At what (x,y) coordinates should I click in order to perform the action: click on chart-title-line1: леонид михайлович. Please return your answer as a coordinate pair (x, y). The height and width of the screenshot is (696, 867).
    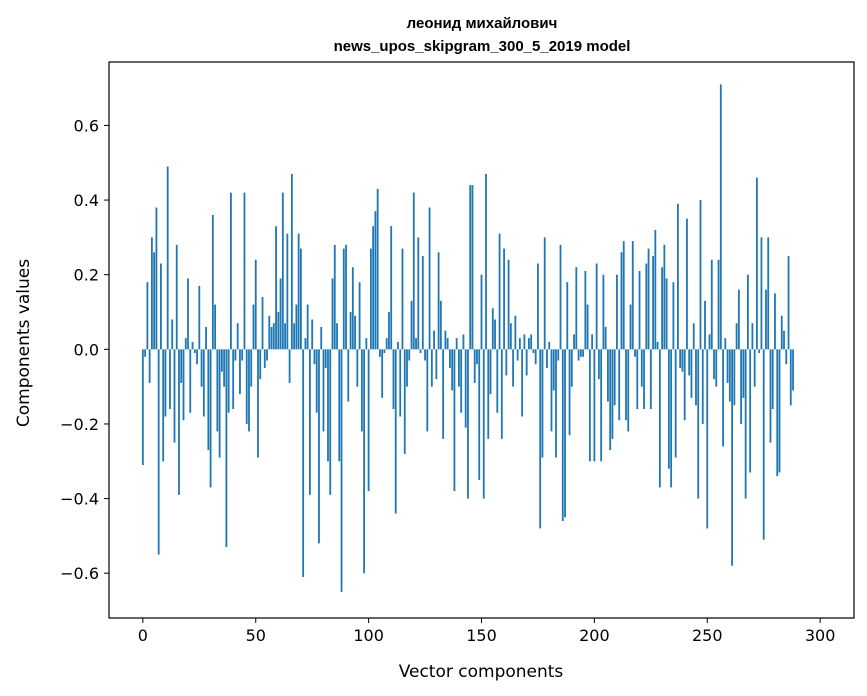
    Looking at the image, I should click on (482, 23).